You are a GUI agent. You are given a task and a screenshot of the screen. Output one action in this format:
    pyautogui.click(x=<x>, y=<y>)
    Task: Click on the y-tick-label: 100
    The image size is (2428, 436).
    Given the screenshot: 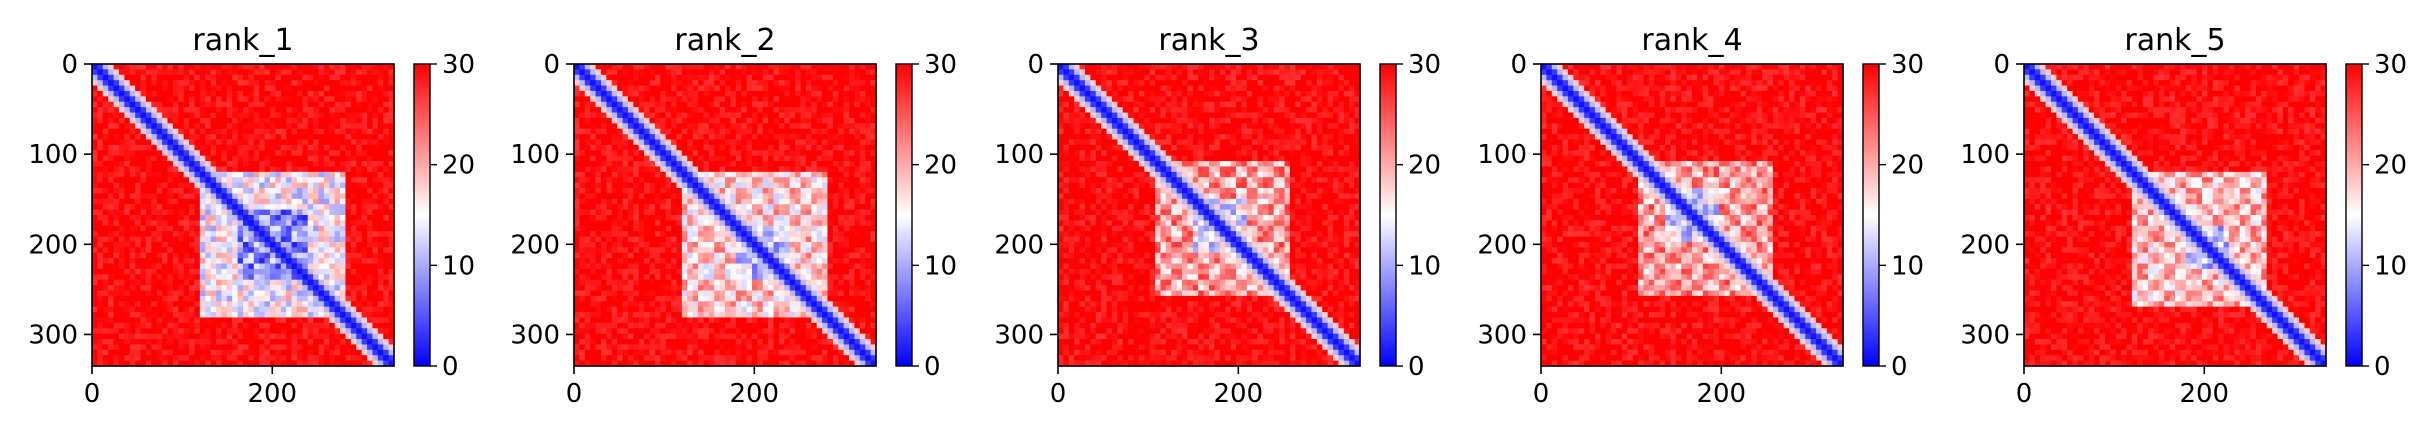 What is the action you would take?
    pyautogui.click(x=53, y=155)
    